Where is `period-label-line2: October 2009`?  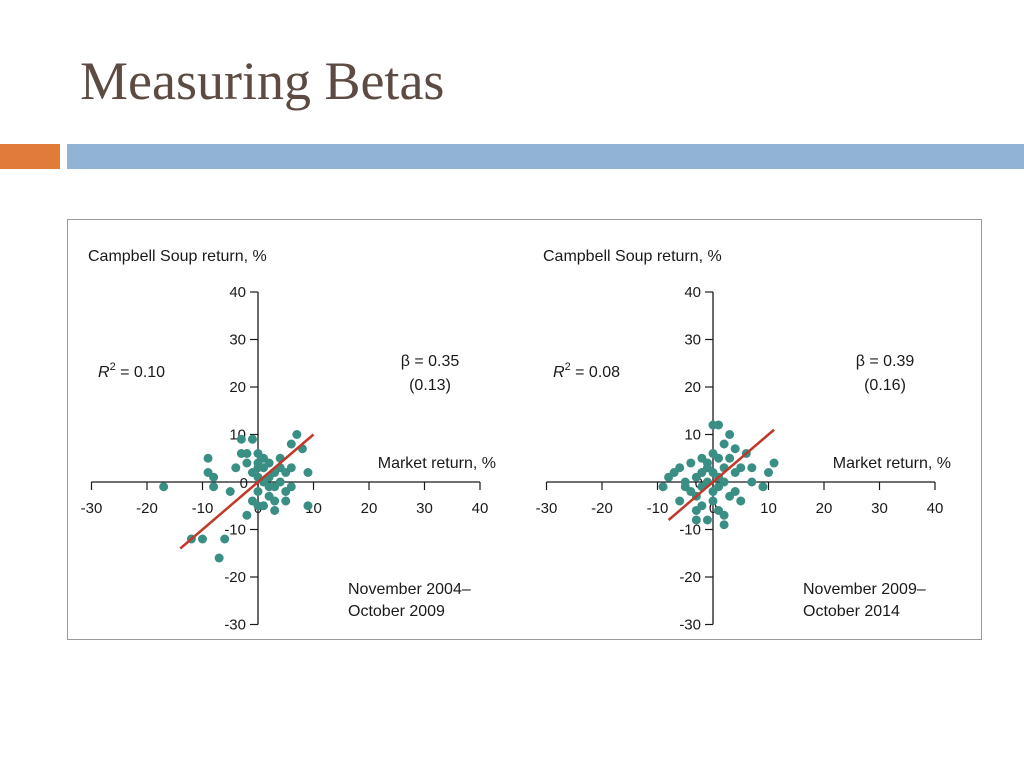
period-label-line2: October 2009 is located at coordinates (396, 611).